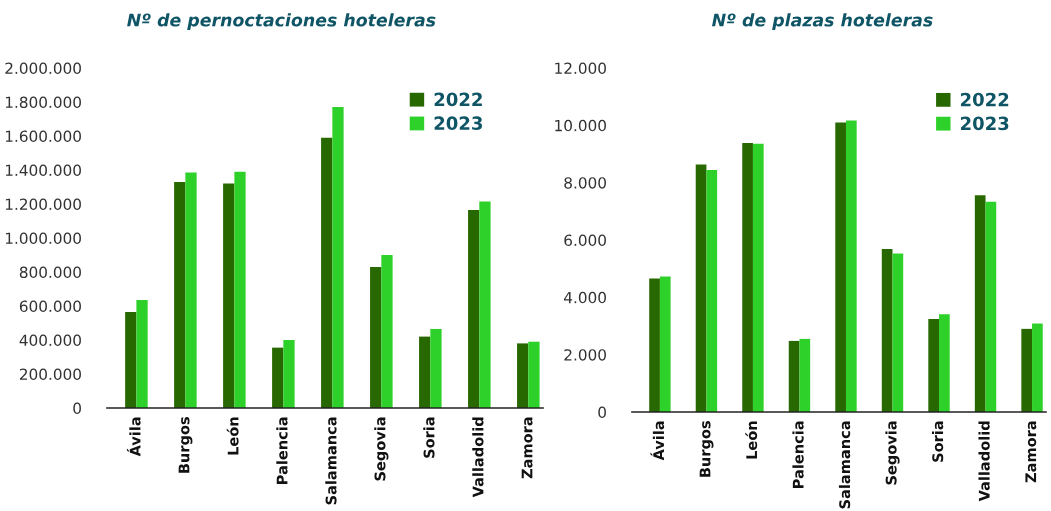  Describe the element at coordinates (580, 125) in the screenshot. I see `y-tick-label: 10.000` at that location.